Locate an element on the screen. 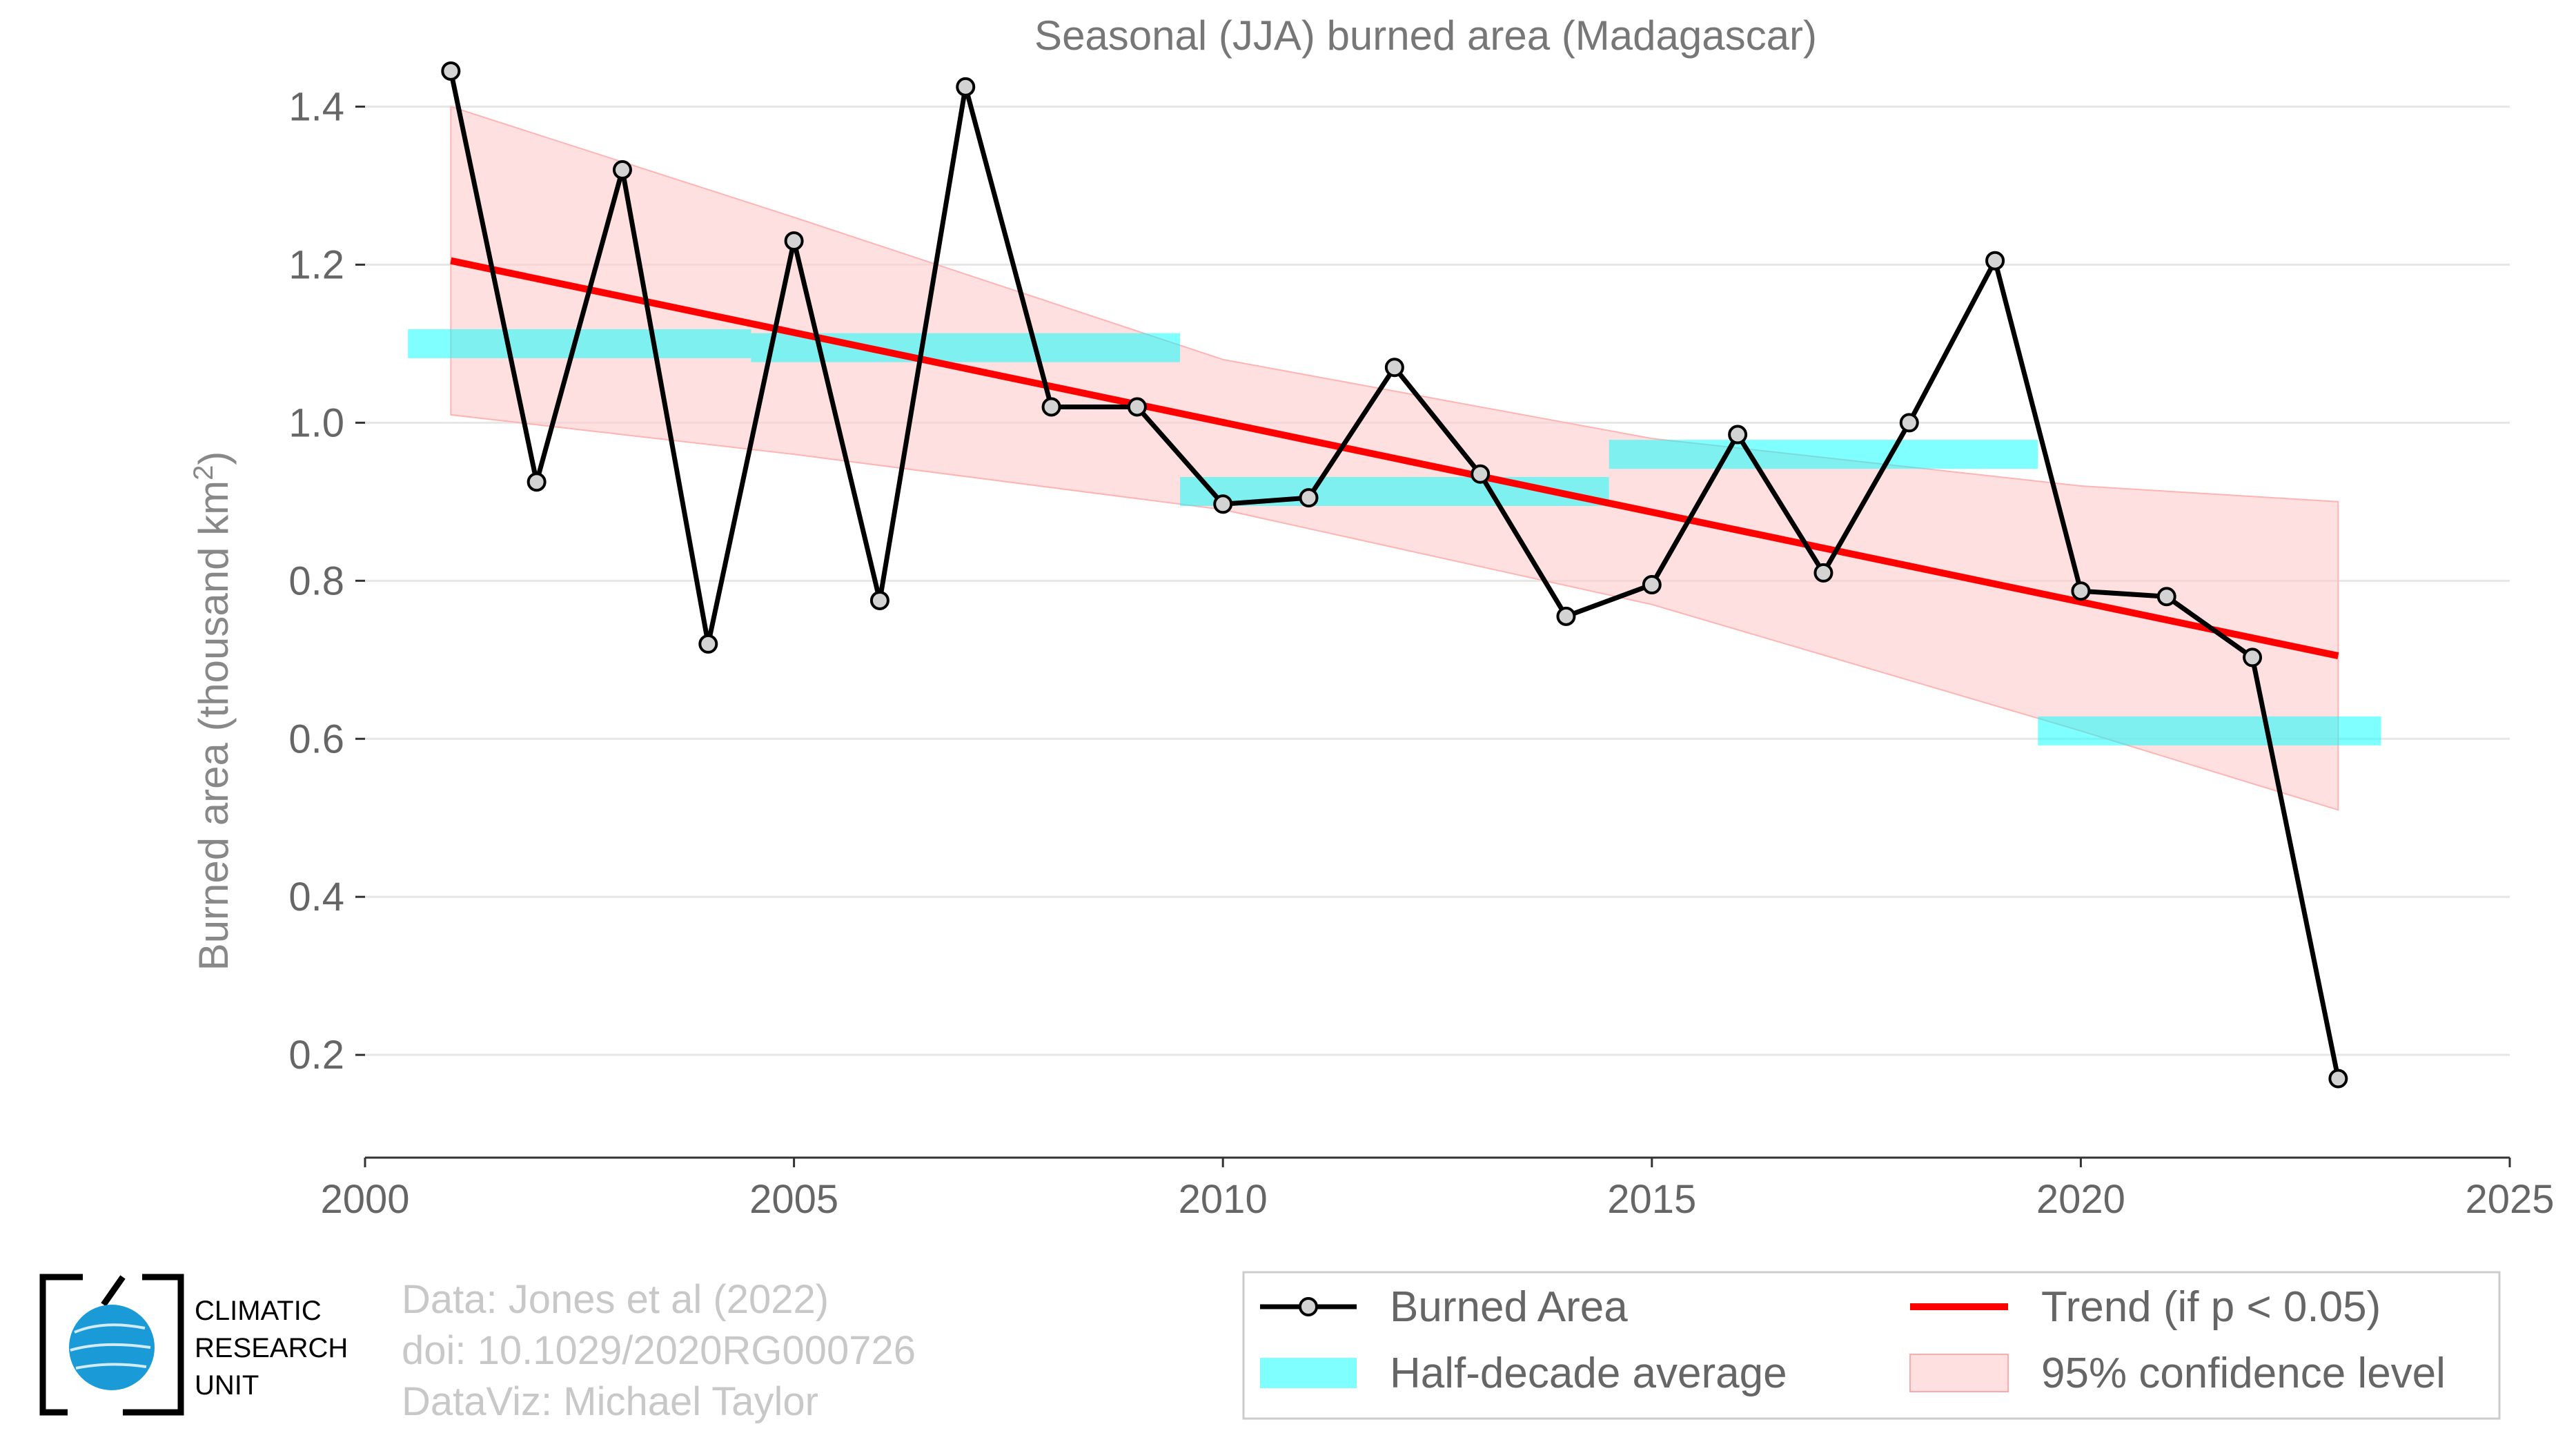 The height and width of the screenshot is (1451, 2576). burned-area-point-2023 is located at coordinates (2338, 1079).